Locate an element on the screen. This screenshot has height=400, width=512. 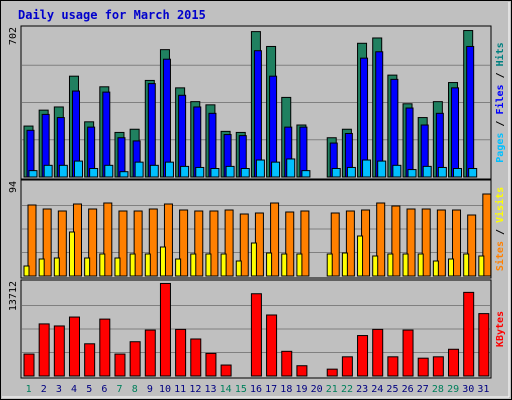
day-label: 6 is located at coordinates (104, 389).